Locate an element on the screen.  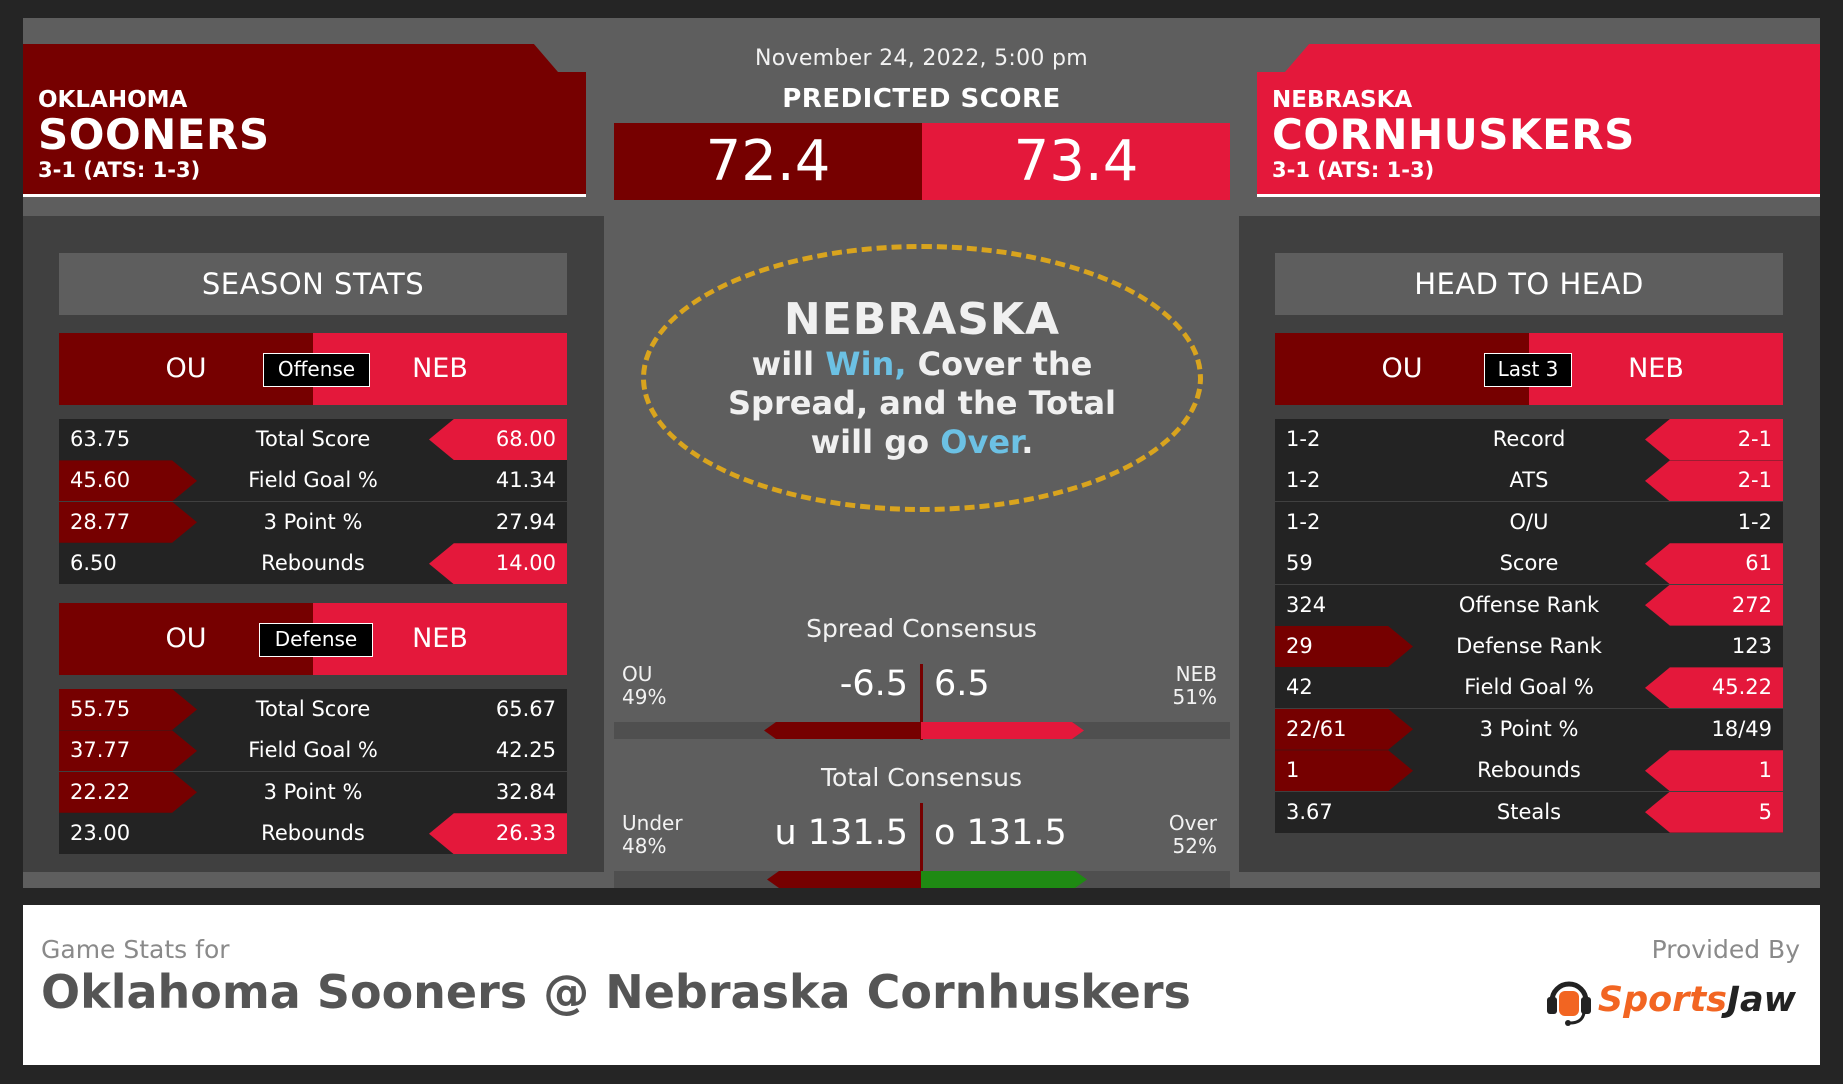
defense-left-winner-flag is located at coordinates (128, 709).